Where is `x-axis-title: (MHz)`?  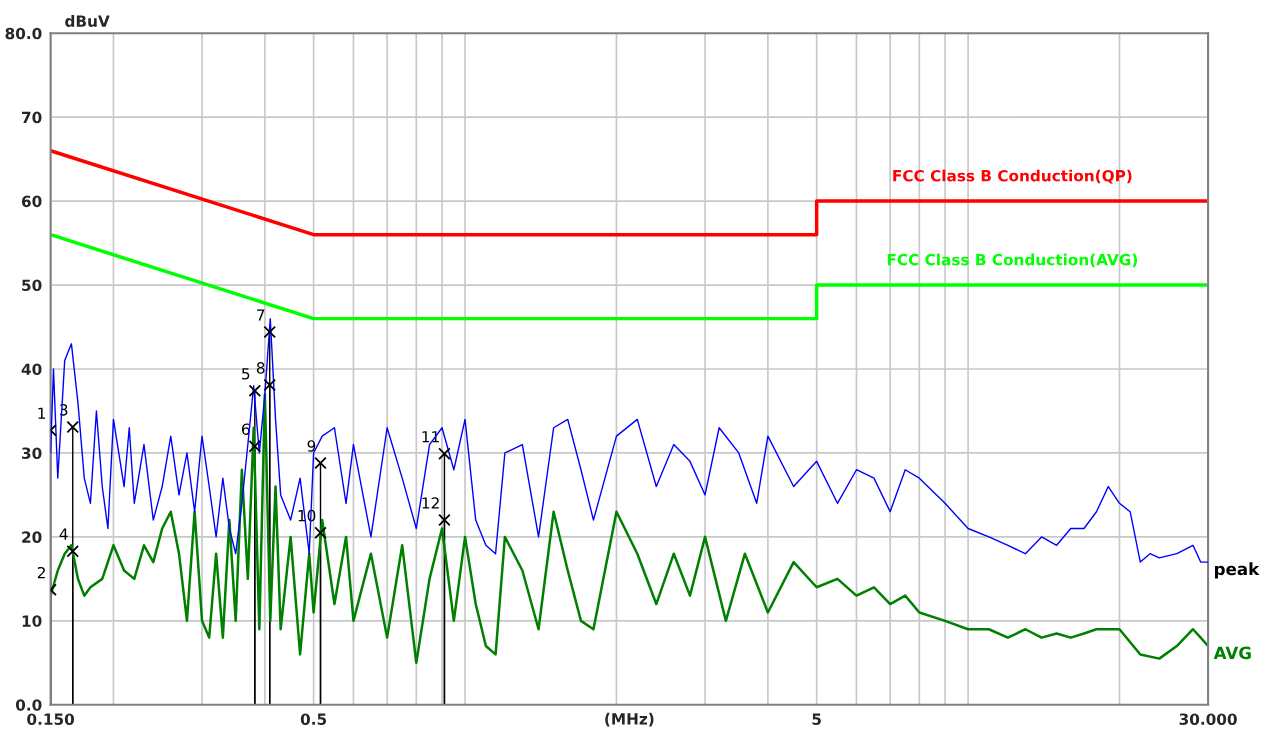 x-axis-title: (MHz) is located at coordinates (629, 719).